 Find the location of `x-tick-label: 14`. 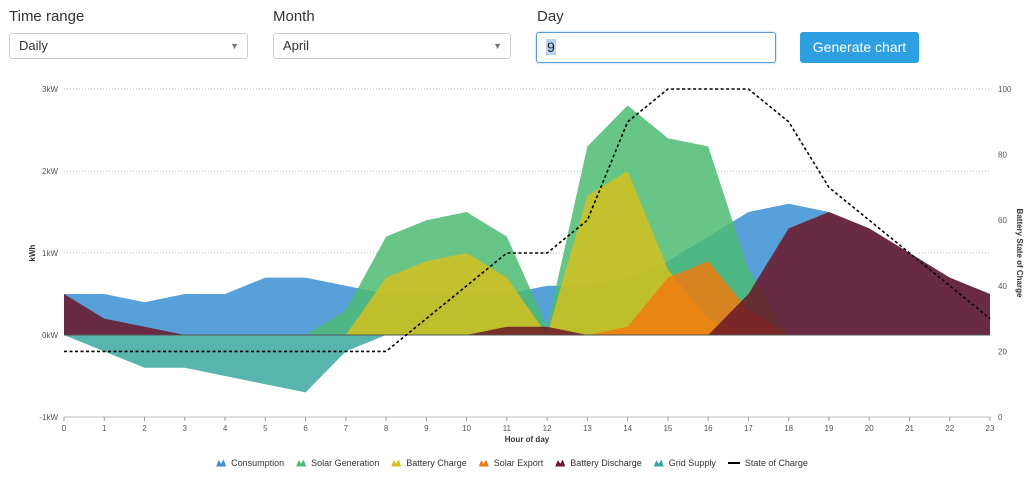

x-tick-label: 14 is located at coordinates (627, 428).